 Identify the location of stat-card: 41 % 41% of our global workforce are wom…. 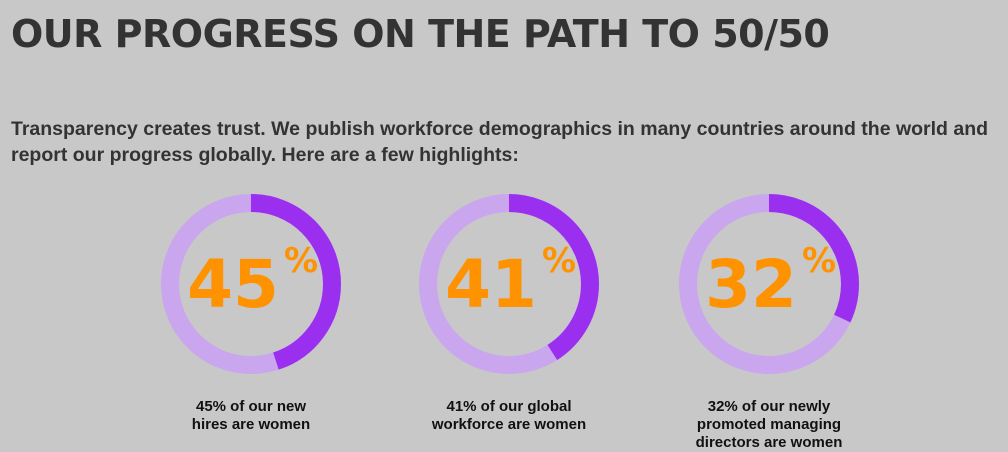
(509, 309).